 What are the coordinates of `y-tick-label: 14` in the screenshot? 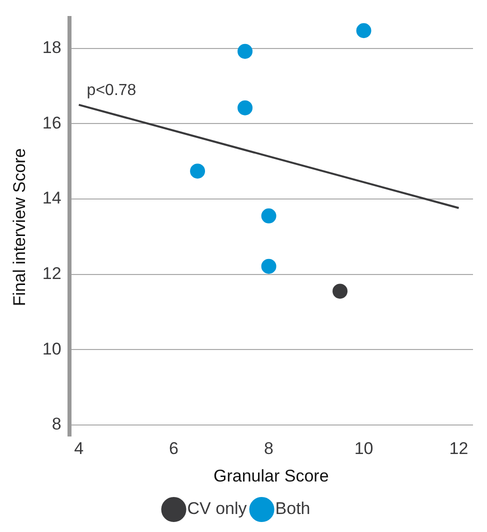 It's located at (52, 198).